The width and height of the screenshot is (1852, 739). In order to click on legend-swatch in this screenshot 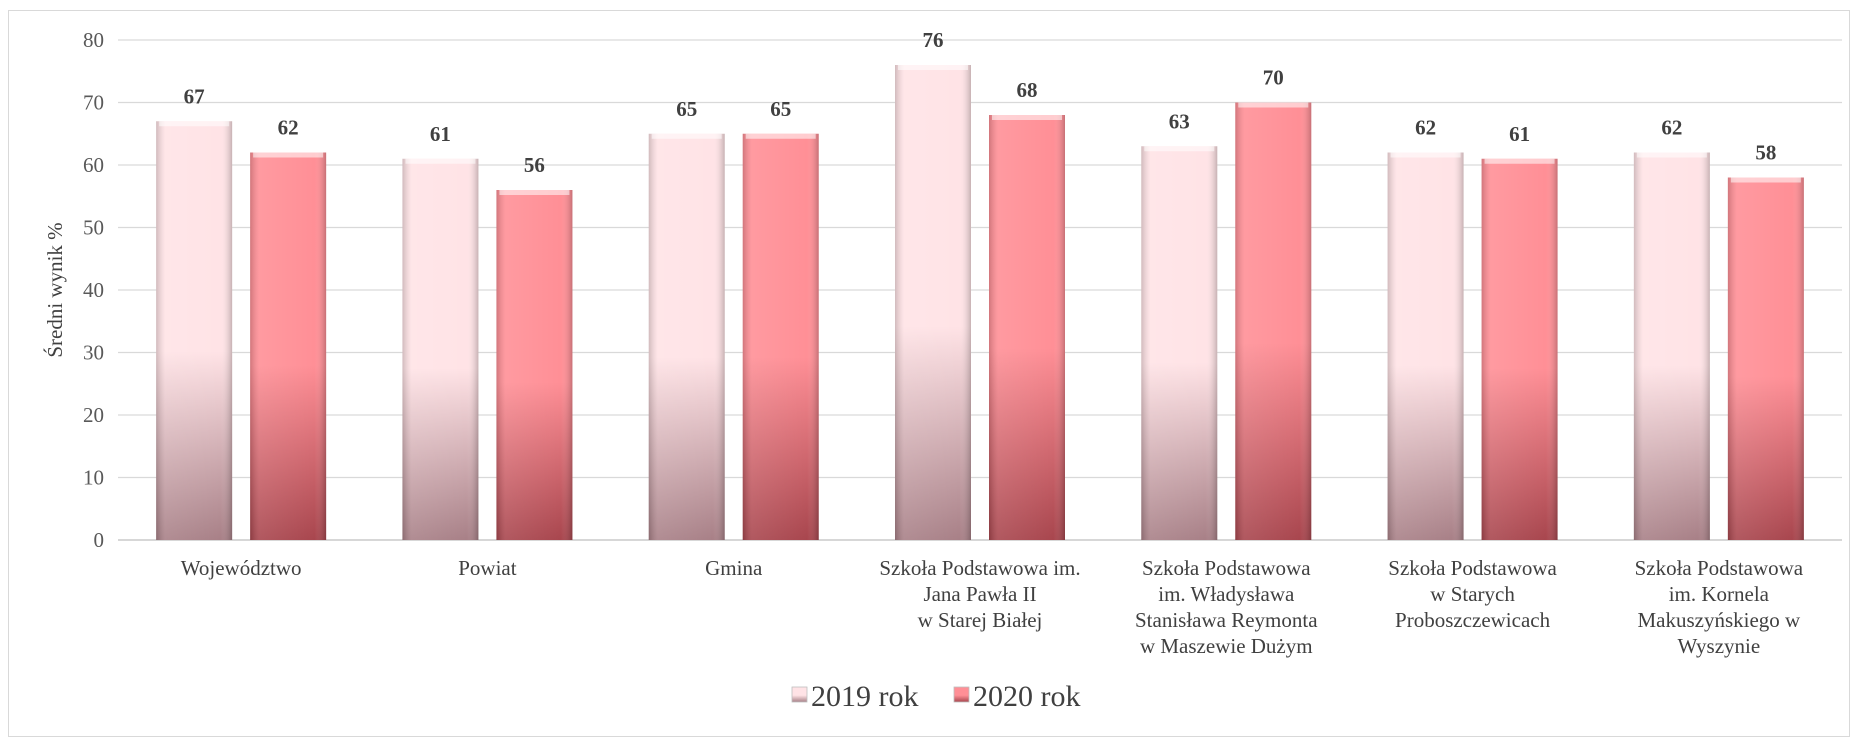, I will do `click(961, 694)`.